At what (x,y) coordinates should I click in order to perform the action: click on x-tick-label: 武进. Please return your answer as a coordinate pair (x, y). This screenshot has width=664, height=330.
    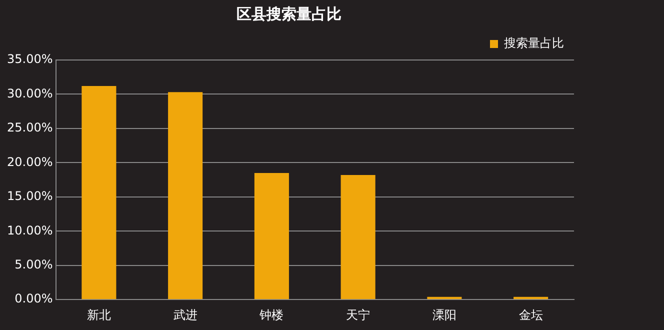
    Looking at the image, I should click on (185, 315).